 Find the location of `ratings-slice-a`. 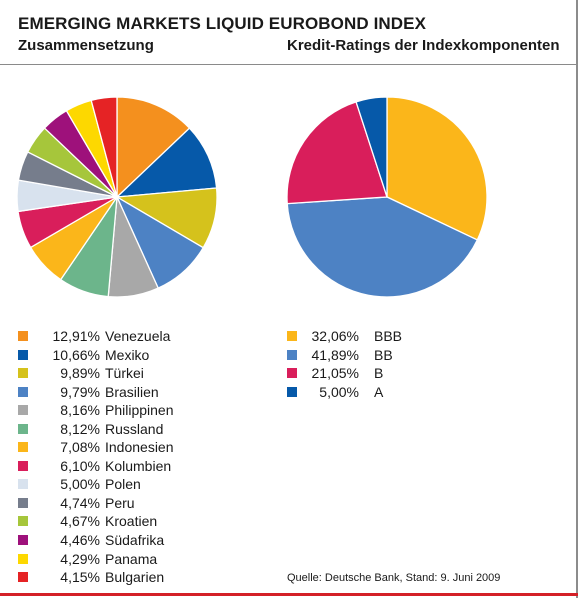

ratings-slice-a is located at coordinates (371, 147).